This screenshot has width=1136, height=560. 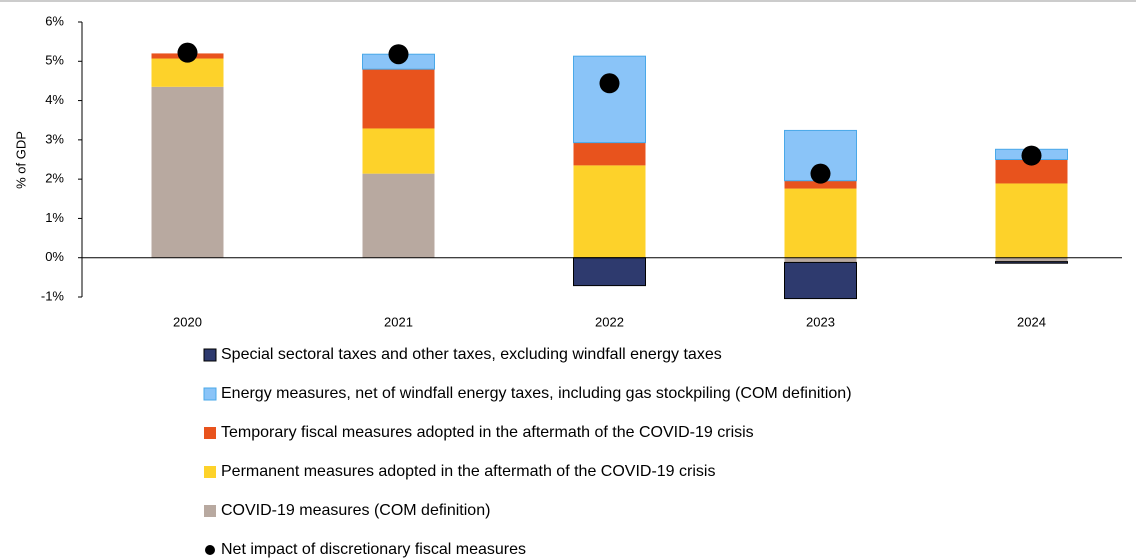 I want to click on y-axis-label: % of GDP, so click(x=20, y=160).